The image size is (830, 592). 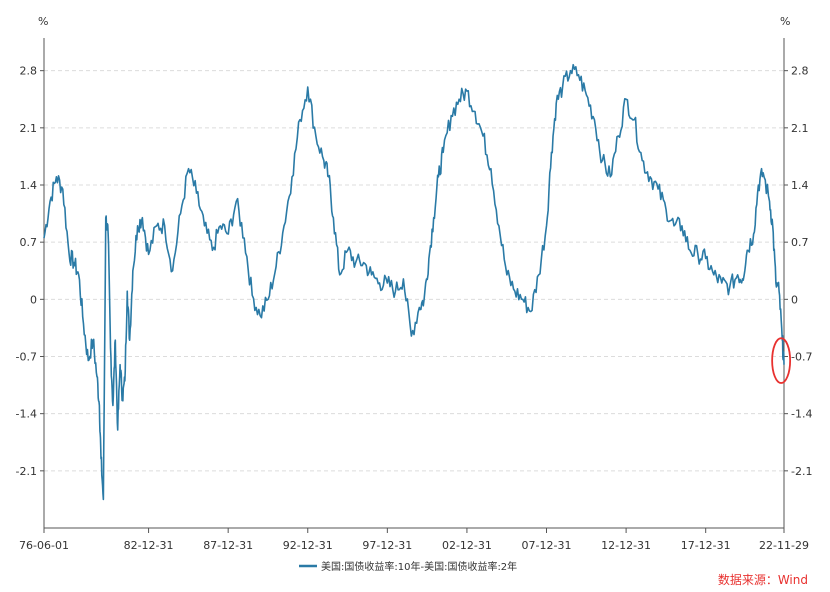 What do you see at coordinates (706, 545) in the screenshot?
I see `x-tick-label: 17-12-31` at bounding box center [706, 545].